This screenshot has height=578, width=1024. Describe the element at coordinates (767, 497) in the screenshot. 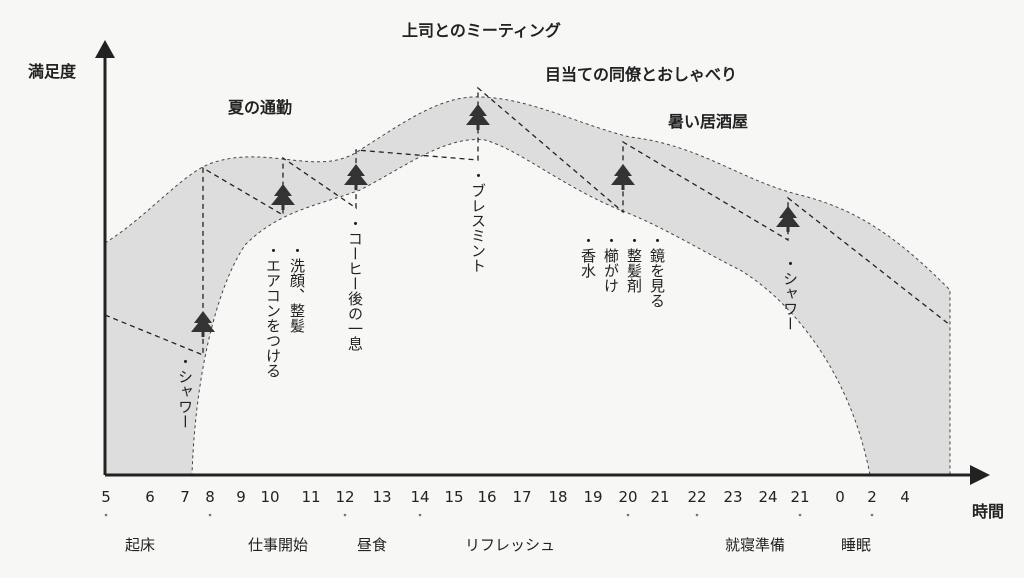

I see `hour-tick-label: 24` at that location.